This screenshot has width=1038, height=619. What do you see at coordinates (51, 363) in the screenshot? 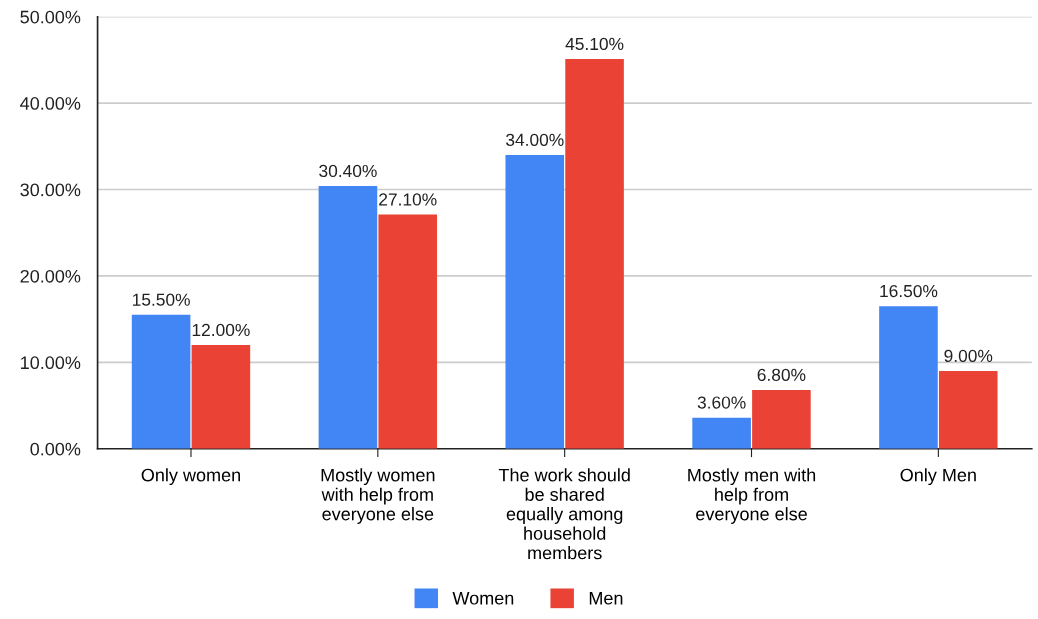
I see `y-tick-label: 10.00%` at bounding box center [51, 363].